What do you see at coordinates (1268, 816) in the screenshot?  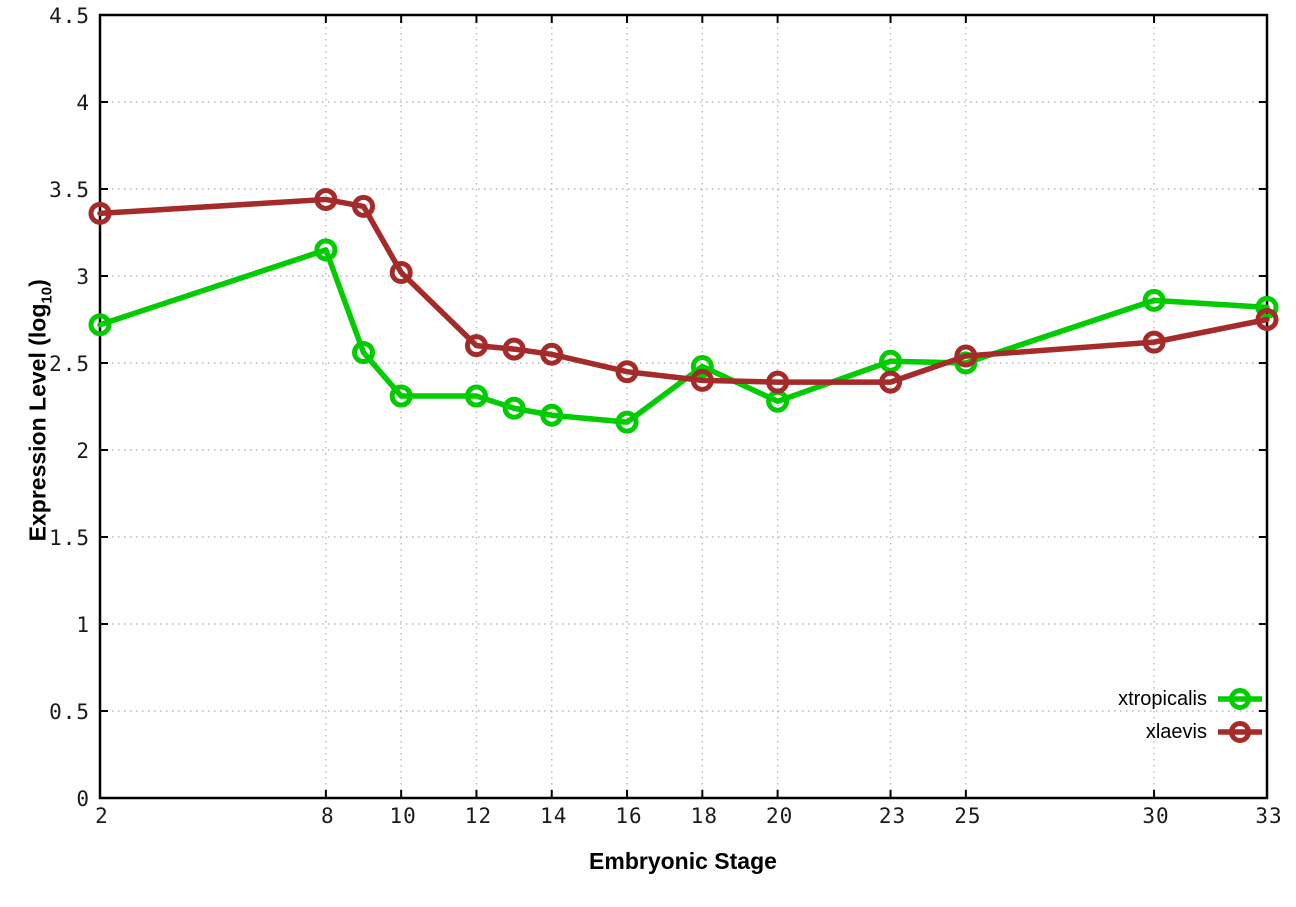 I see `x-tick-label: 33` at bounding box center [1268, 816].